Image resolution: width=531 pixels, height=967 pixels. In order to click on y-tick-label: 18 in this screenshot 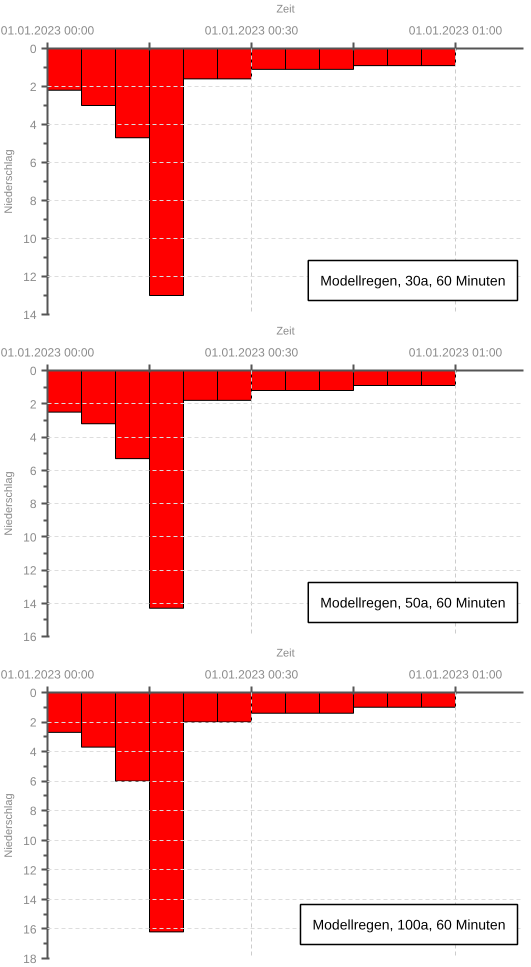, I will do `click(30, 959)`.